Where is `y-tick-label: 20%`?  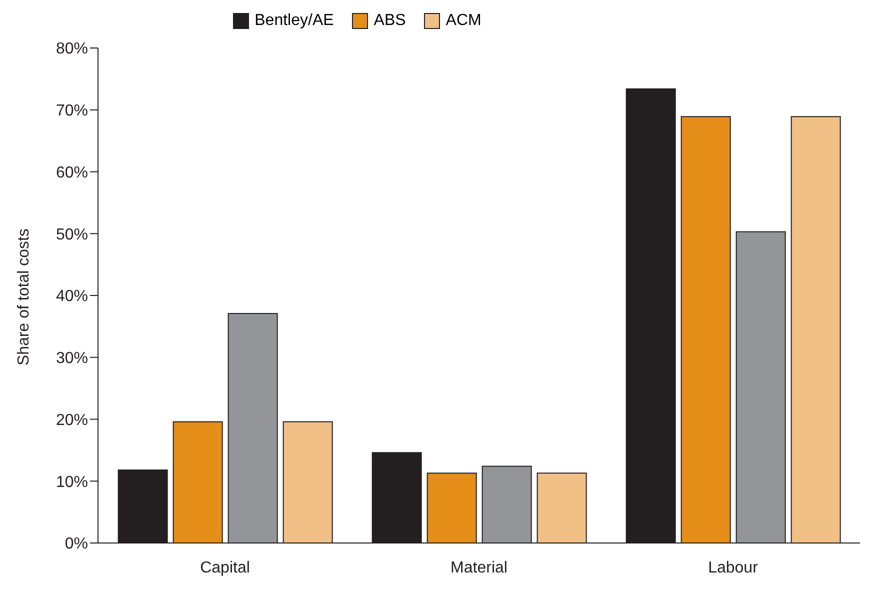
y-tick-label: 20% is located at coordinates (72, 420).